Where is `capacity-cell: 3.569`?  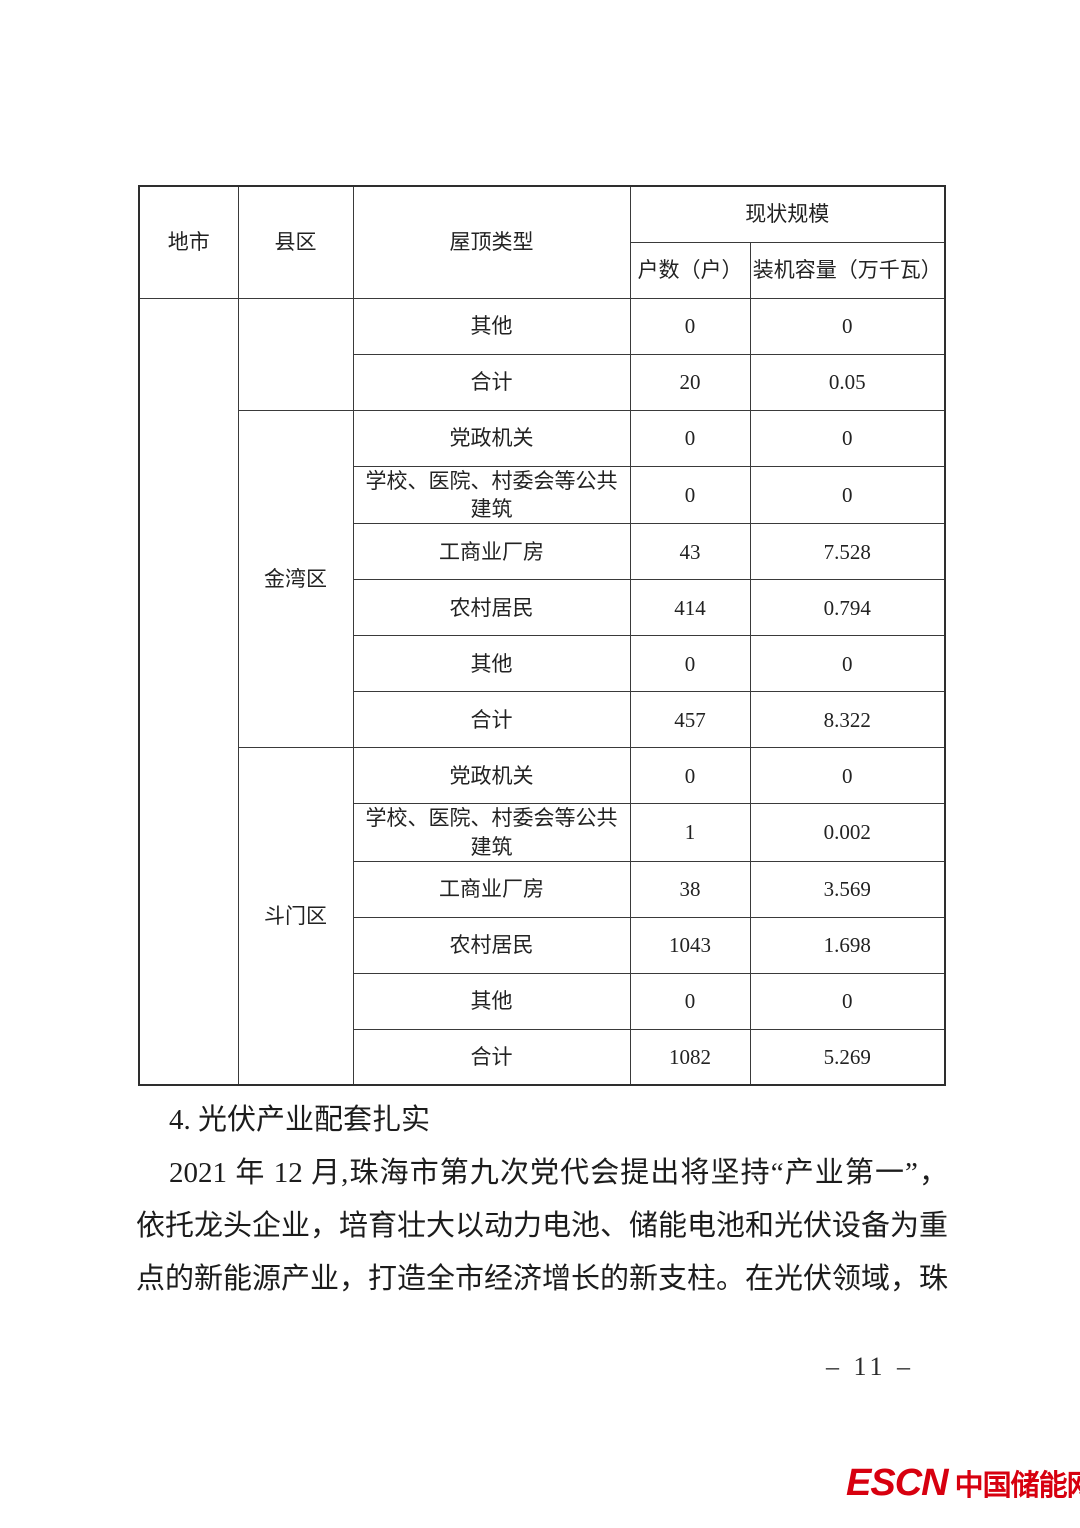 capacity-cell: 3.569 is located at coordinates (847, 889).